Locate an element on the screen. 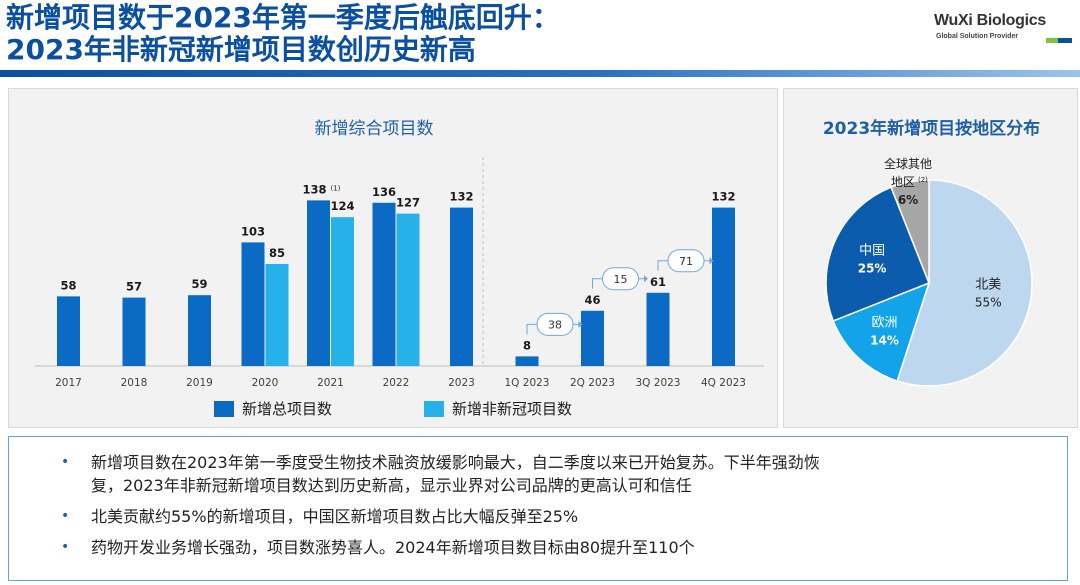 This screenshot has height=585, width=1080. pie-label-name: 全球其他 is located at coordinates (908, 163).